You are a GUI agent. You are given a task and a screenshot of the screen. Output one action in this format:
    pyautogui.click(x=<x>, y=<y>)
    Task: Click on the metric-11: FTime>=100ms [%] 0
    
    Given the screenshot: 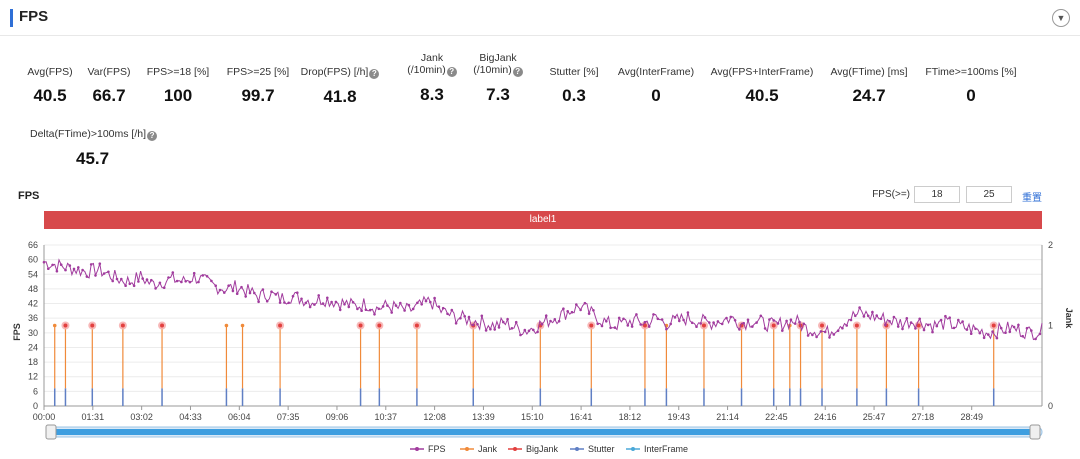 What is the action you would take?
    pyautogui.click(x=971, y=86)
    